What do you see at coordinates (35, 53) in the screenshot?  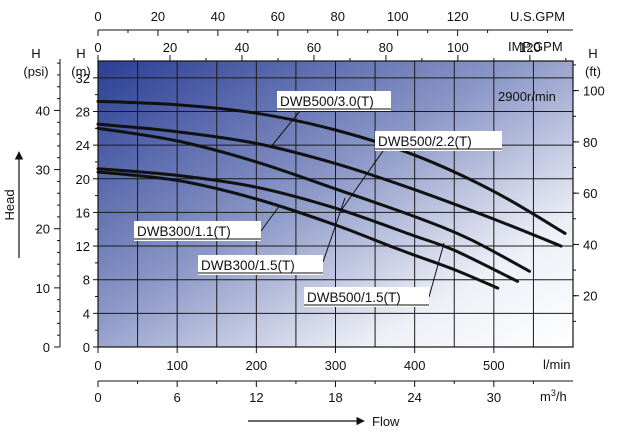 I see `psi-axis-h: H` at bounding box center [35, 53].